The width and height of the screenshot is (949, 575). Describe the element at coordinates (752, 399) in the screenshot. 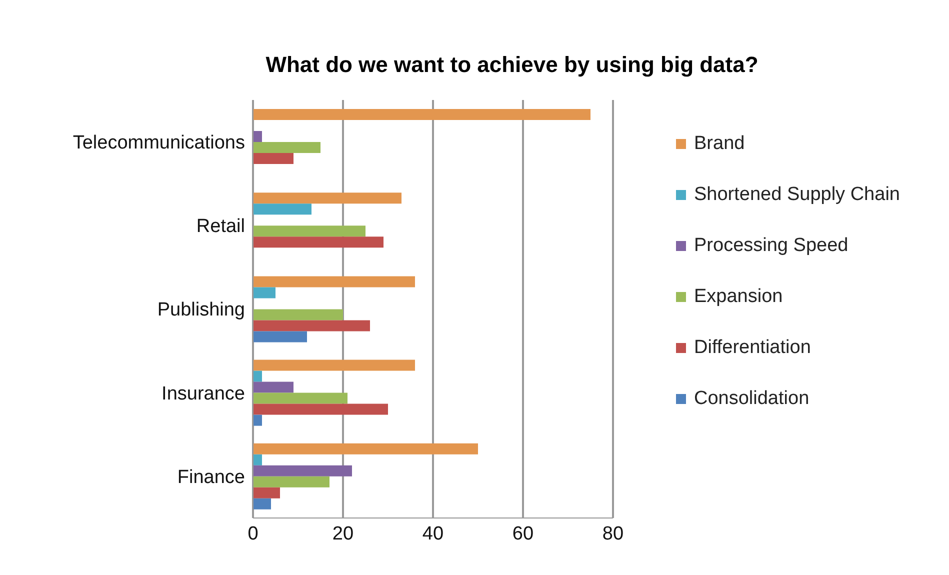

I see `legend-label: Consolidation` at that location.